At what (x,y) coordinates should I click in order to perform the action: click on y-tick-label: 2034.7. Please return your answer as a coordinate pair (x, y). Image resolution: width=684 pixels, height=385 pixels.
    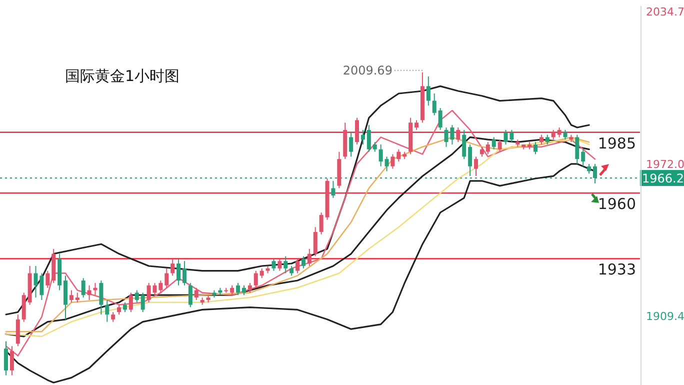
    Looking at the image, I should click on (665, 12).